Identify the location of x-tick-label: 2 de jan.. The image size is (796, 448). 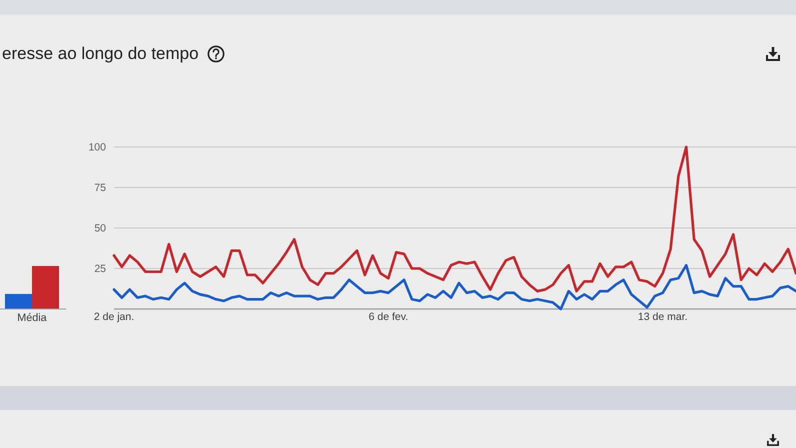
(114, 317).